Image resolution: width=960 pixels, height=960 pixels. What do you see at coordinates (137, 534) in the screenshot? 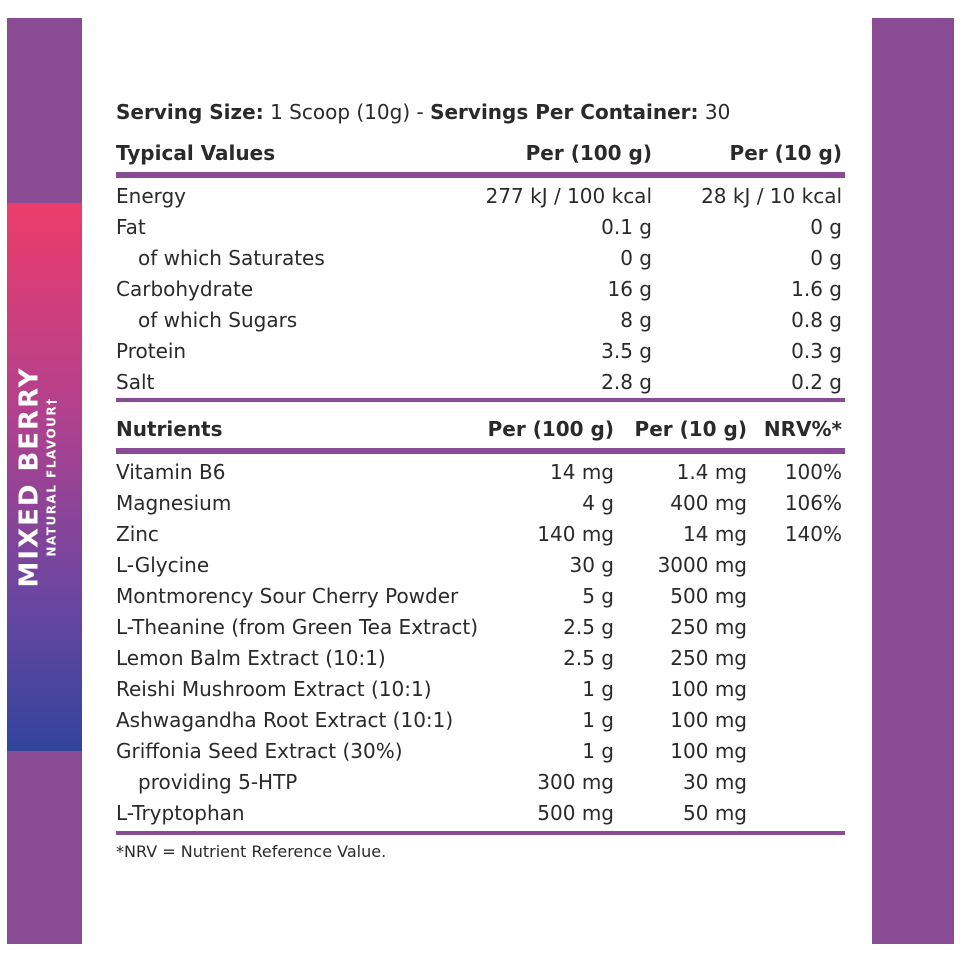
I see `nutrient-name: Zinc` at bounding box center [137, 534].